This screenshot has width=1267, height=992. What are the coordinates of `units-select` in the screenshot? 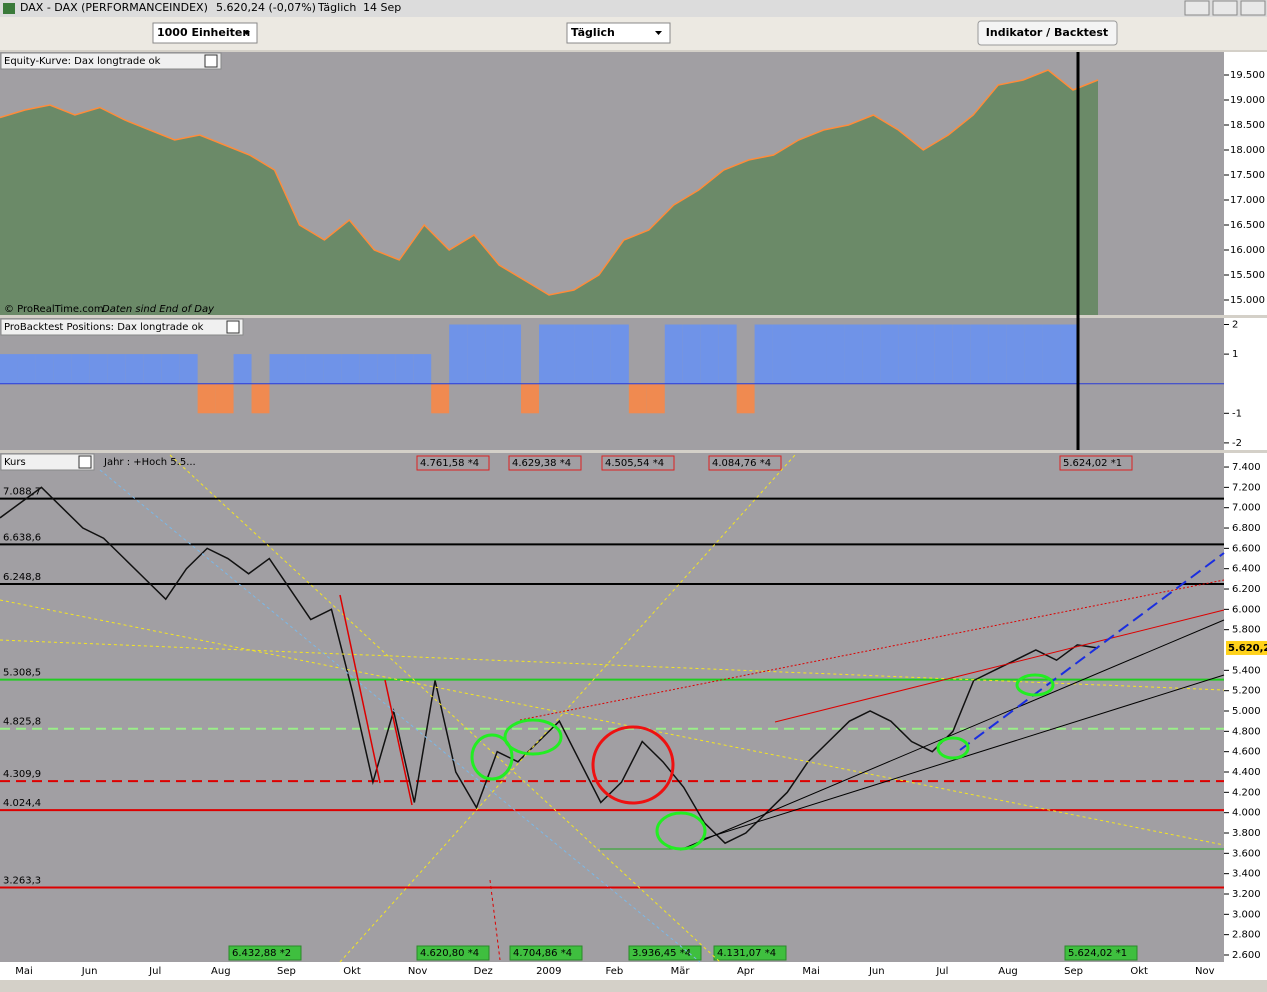 It's located at (205, 33).